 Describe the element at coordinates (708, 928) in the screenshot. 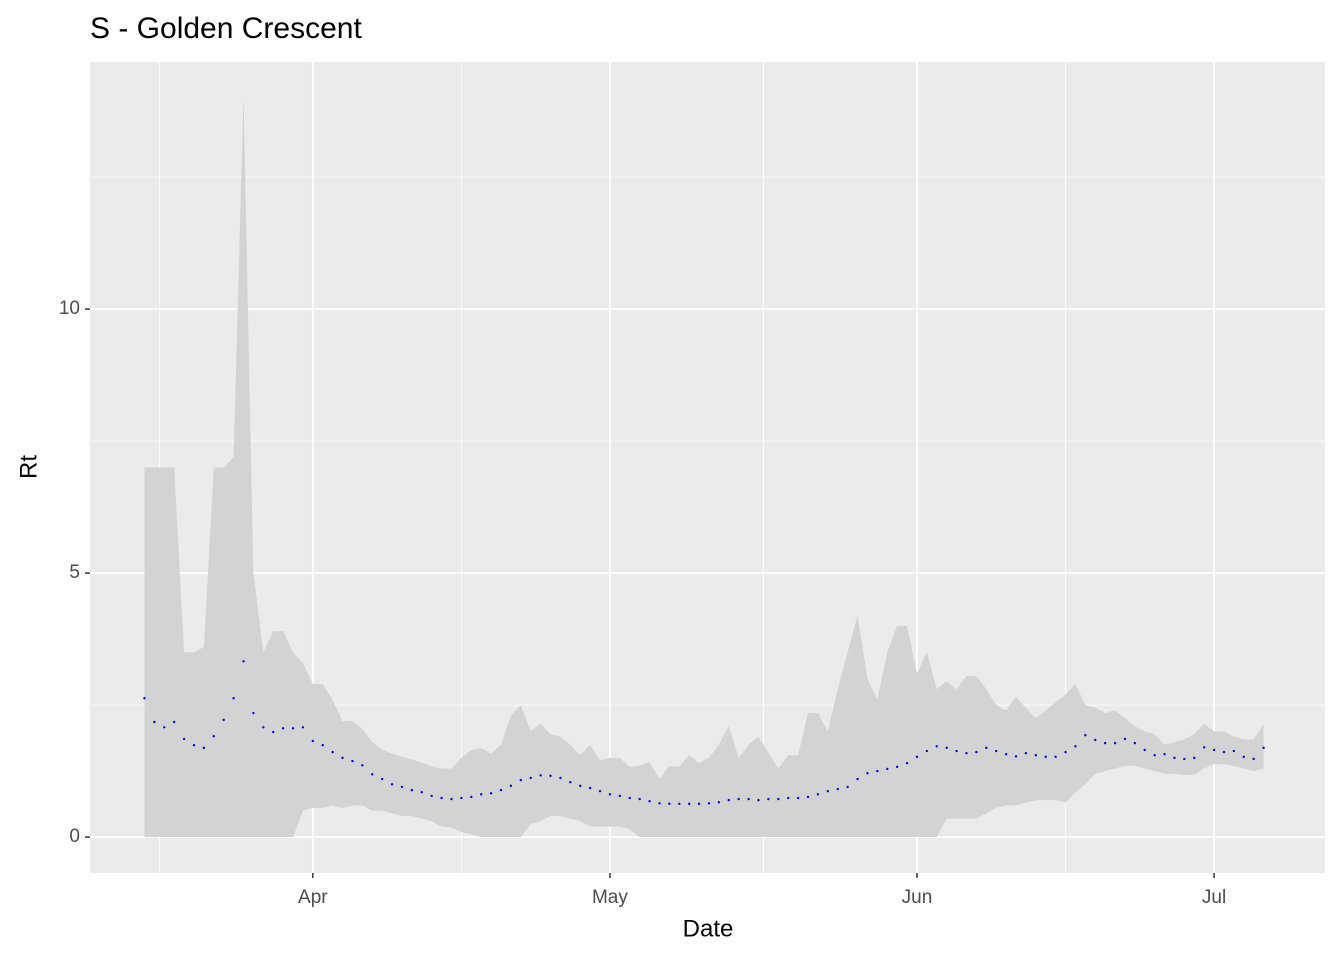

I see `x-axis-title: Date` at that location.